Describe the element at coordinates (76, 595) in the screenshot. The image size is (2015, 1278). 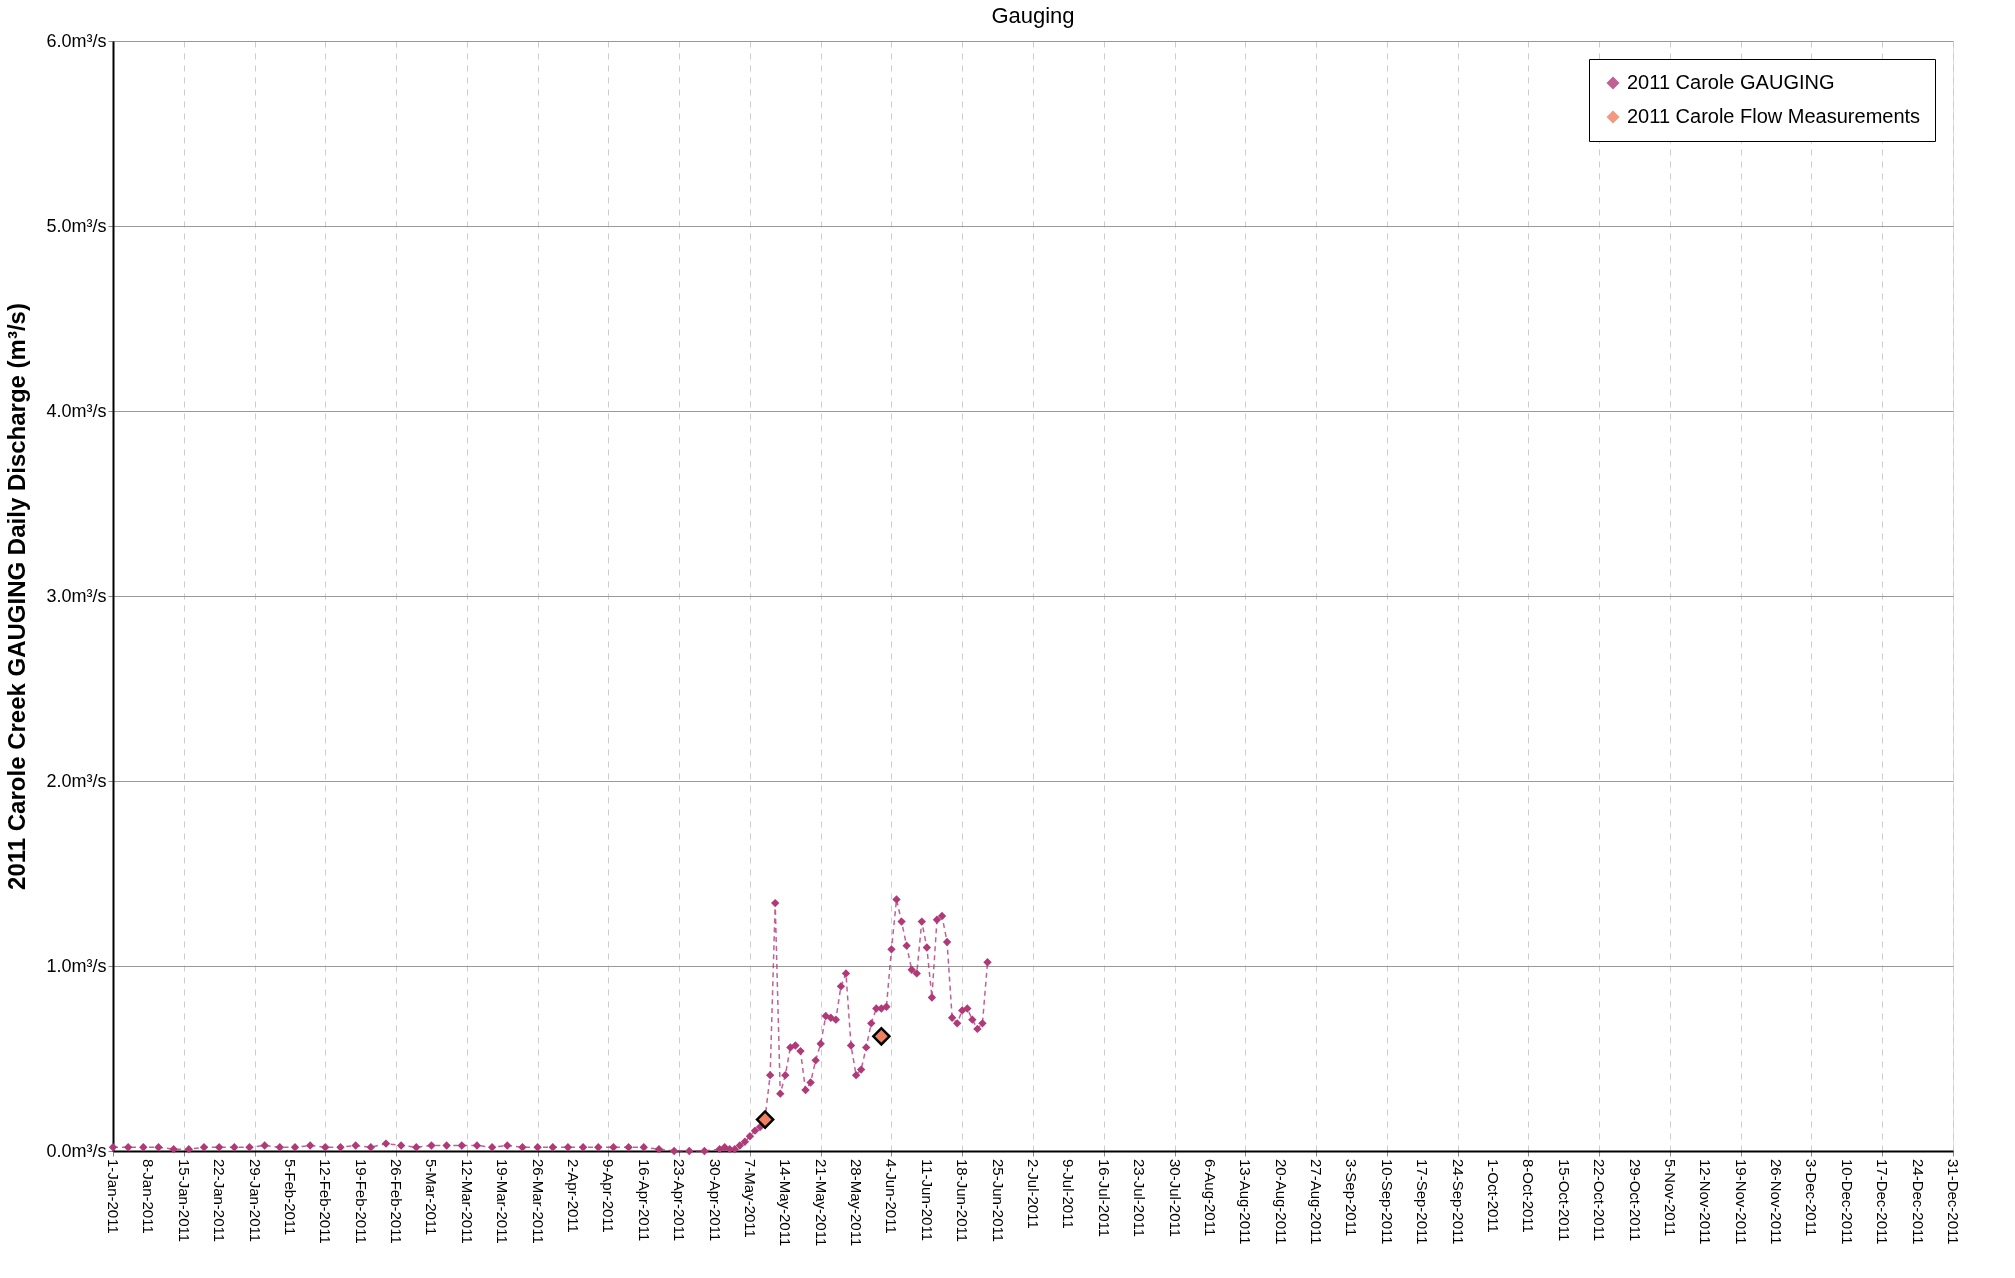
I see `y-tick-label: 3.0m³/s` at that location.